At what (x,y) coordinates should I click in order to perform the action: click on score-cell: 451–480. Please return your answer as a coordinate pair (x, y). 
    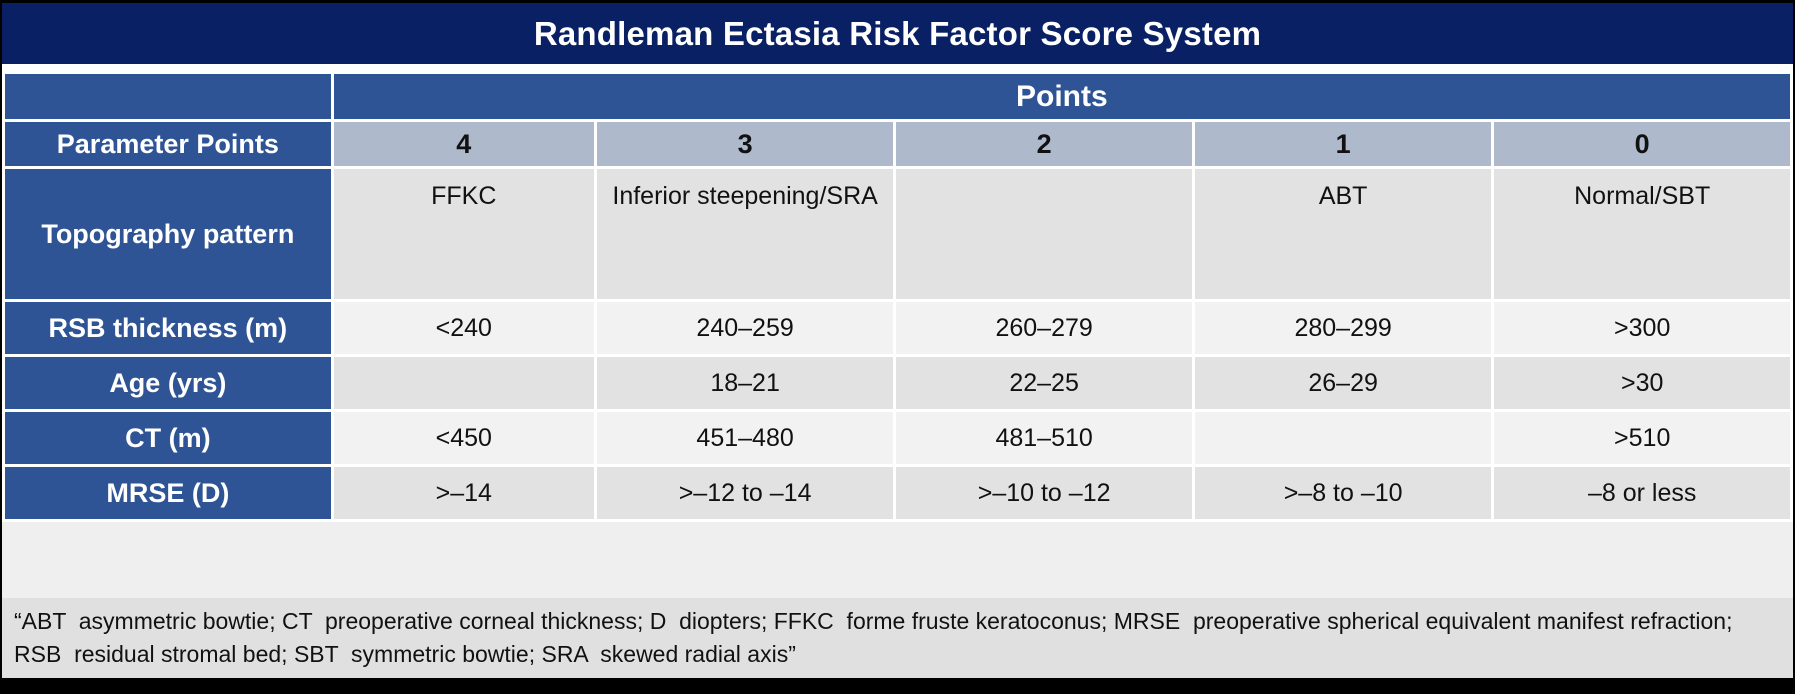
    Looking at the image, I should click on (745, 438).